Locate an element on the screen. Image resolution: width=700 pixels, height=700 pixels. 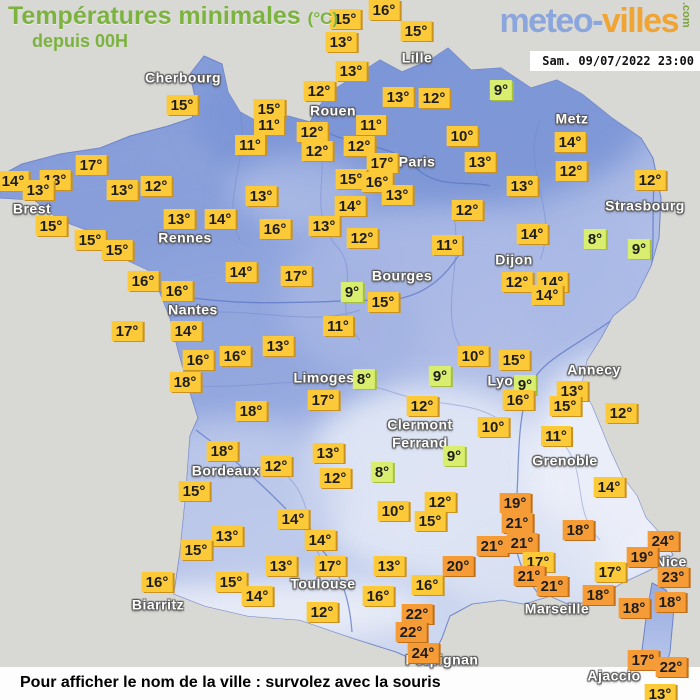
temp-label: 24° is located at coordinates (663, 541).